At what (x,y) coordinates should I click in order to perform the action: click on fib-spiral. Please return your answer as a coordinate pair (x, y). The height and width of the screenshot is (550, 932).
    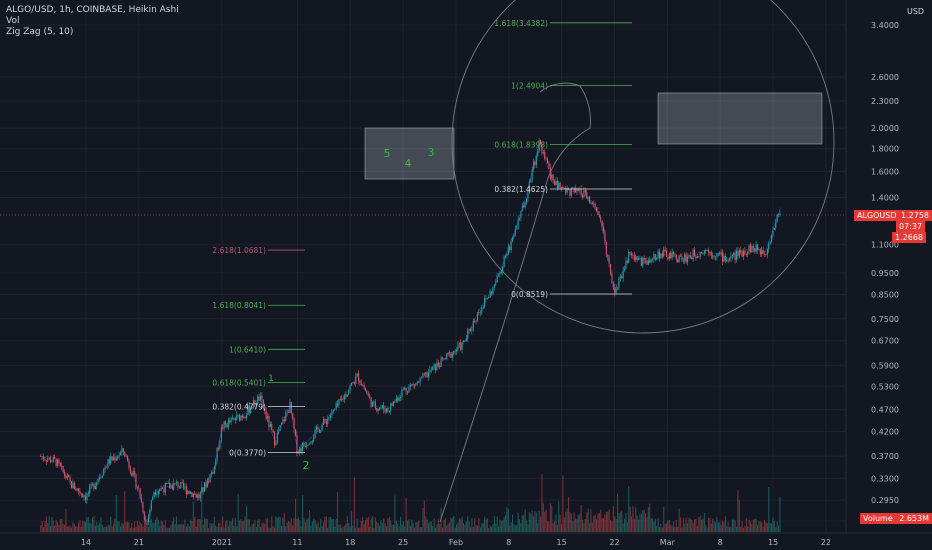
    Looking at the image, I should click on (515, 302).